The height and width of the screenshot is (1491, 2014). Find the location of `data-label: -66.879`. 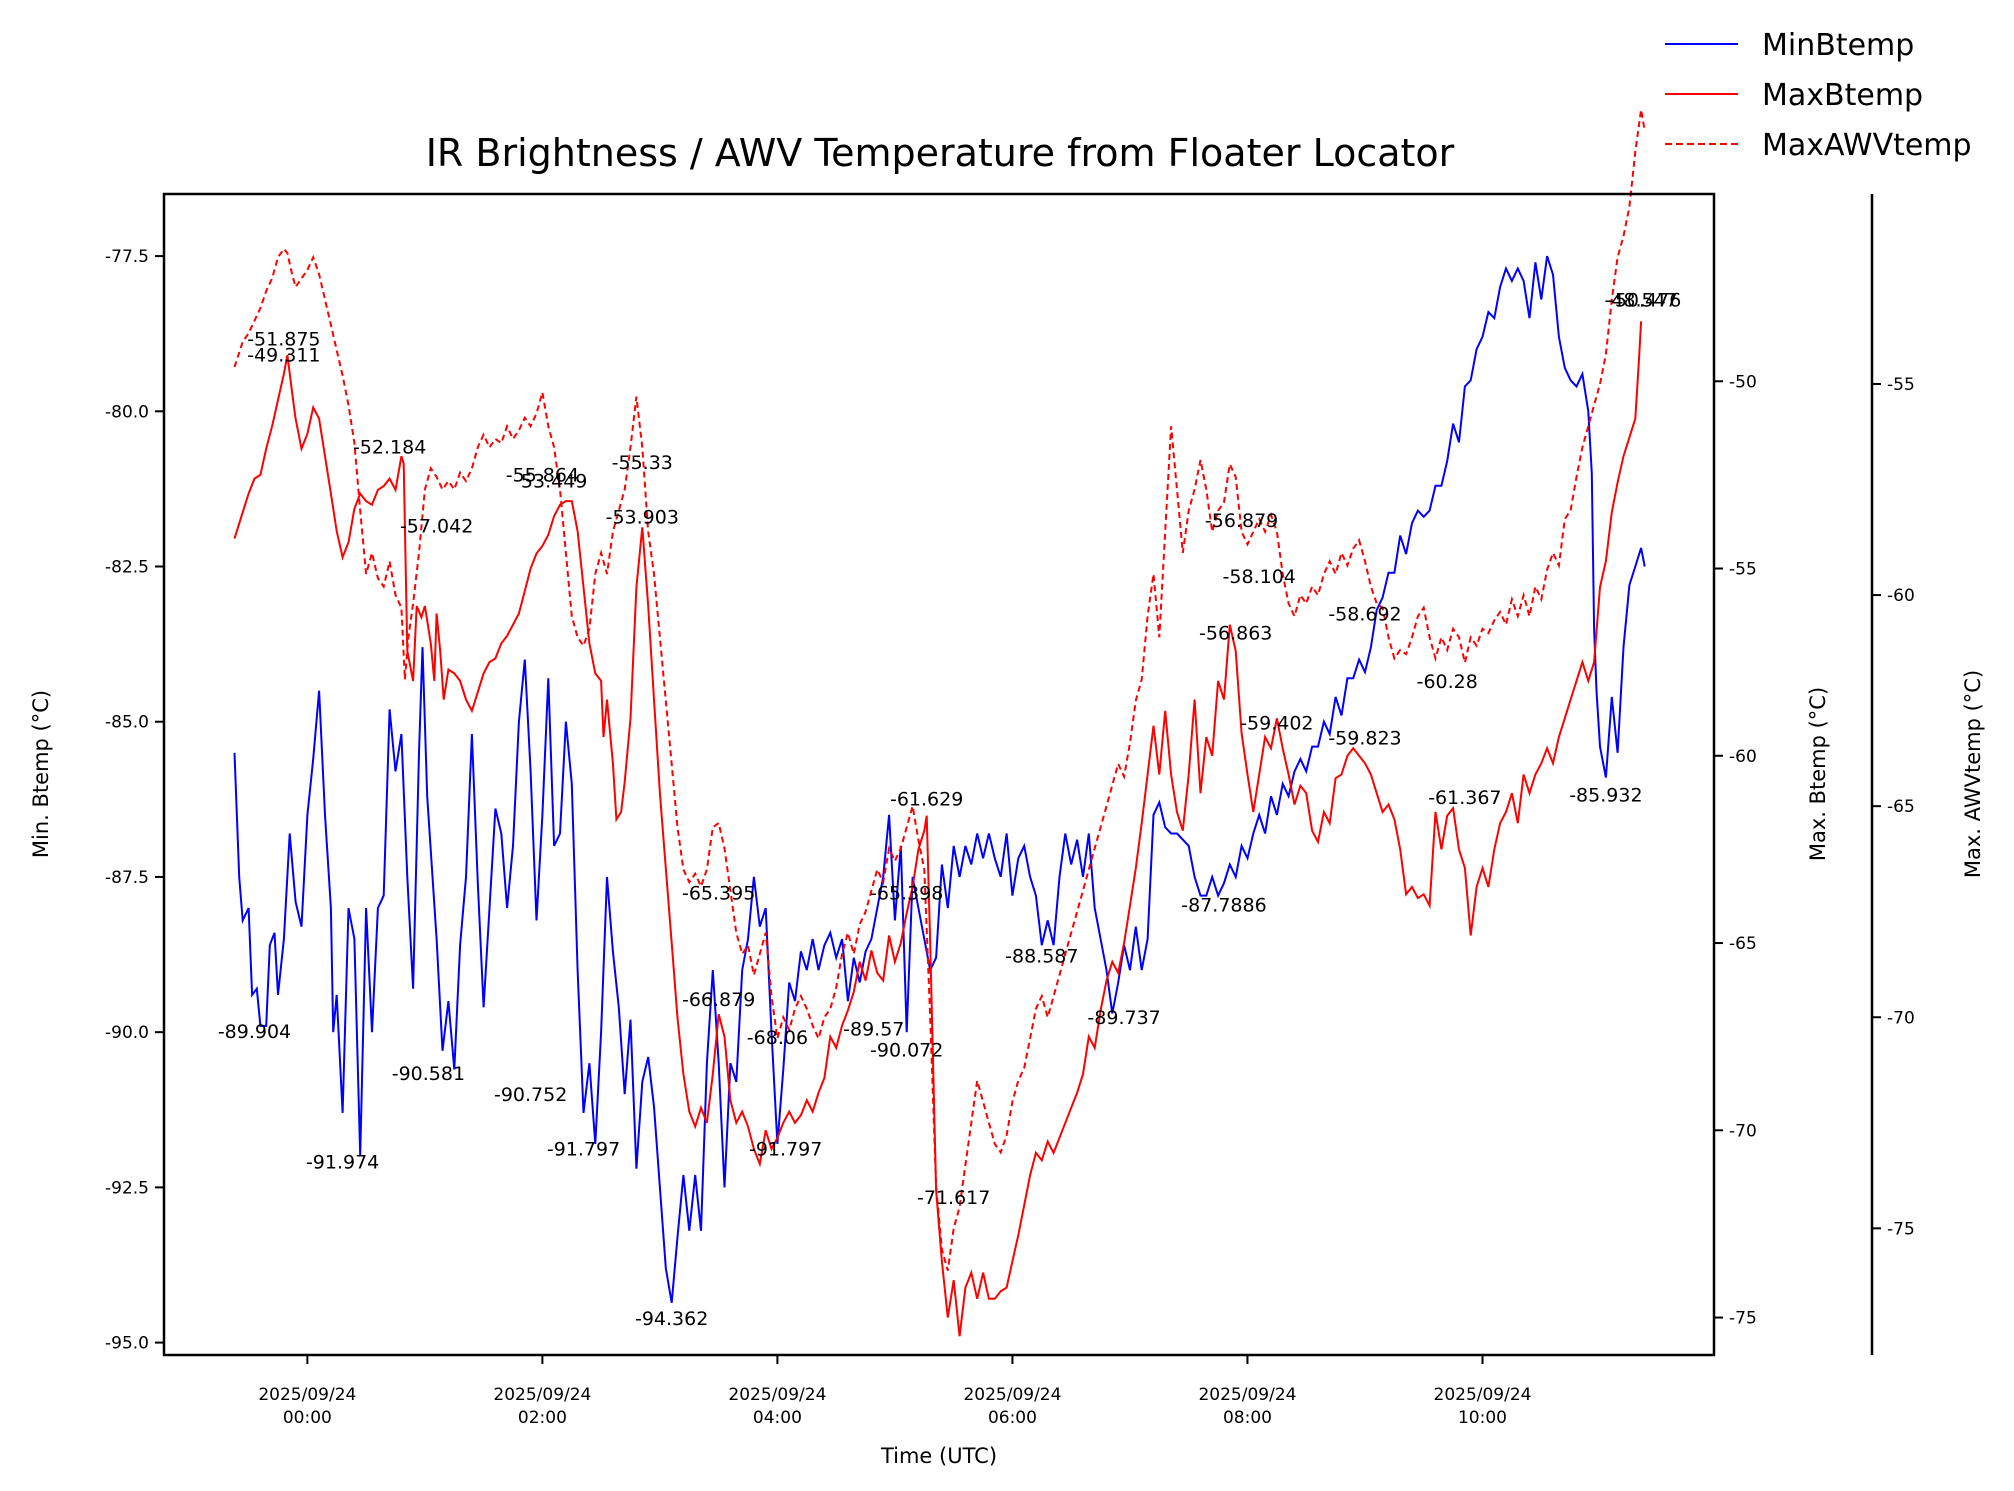

data-label: -66.879 is located at coordinates (718, 1000).